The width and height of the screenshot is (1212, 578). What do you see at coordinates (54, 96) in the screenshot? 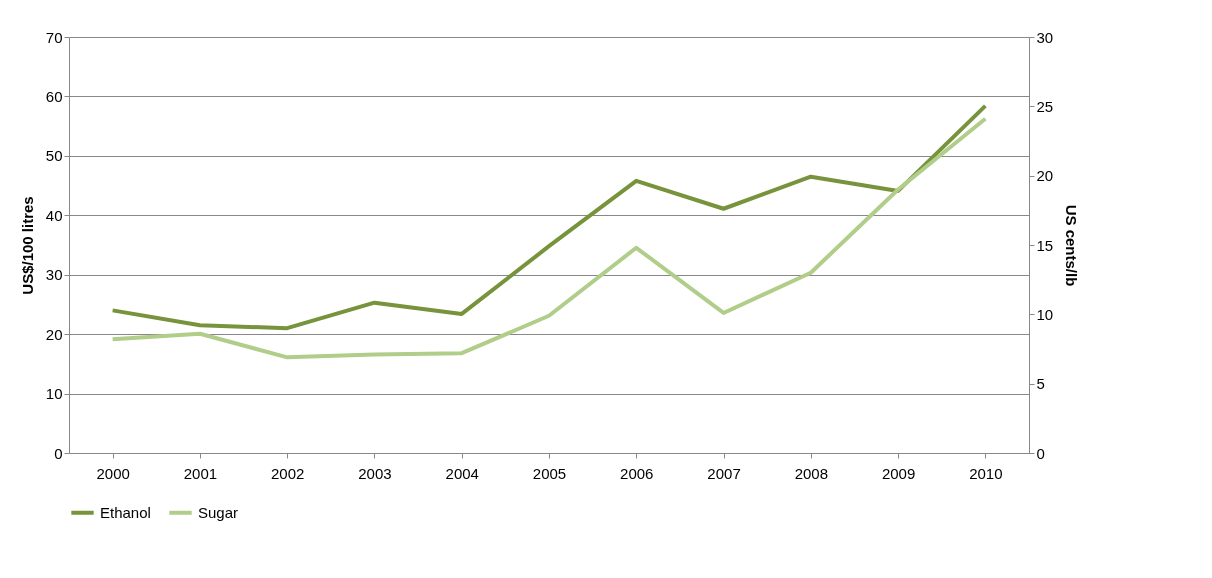
I see `y-tick-label: 60` at bounding box center [54, 96].